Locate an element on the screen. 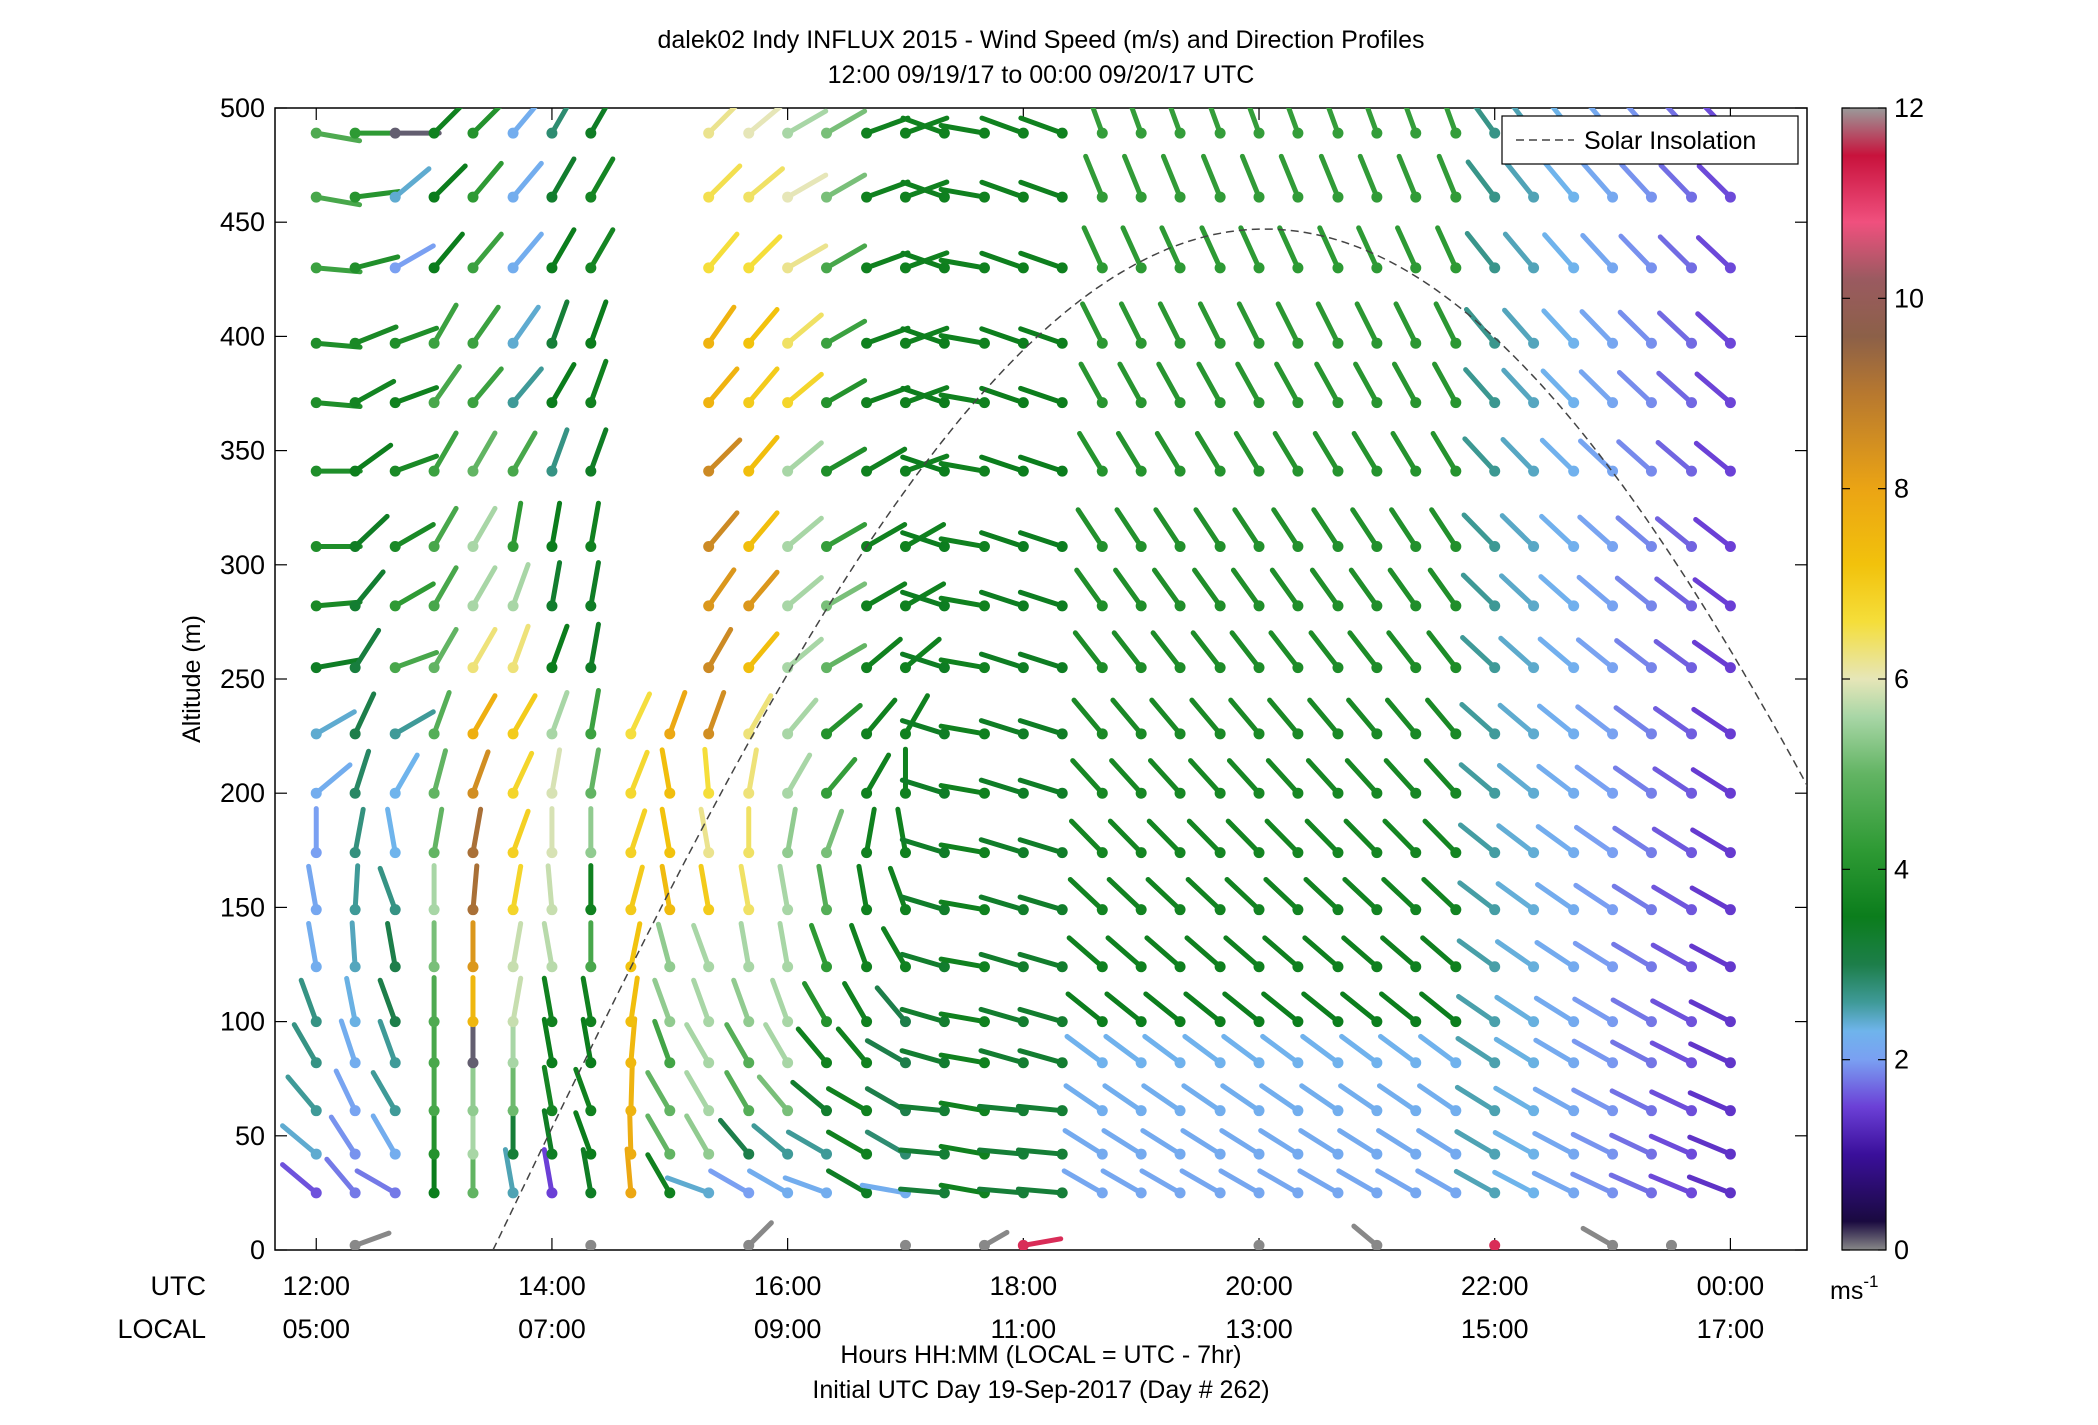 The height and width of the screenshot is (1425, 2098). ground-barb-shaft is located at coordinates (1042, 1242).